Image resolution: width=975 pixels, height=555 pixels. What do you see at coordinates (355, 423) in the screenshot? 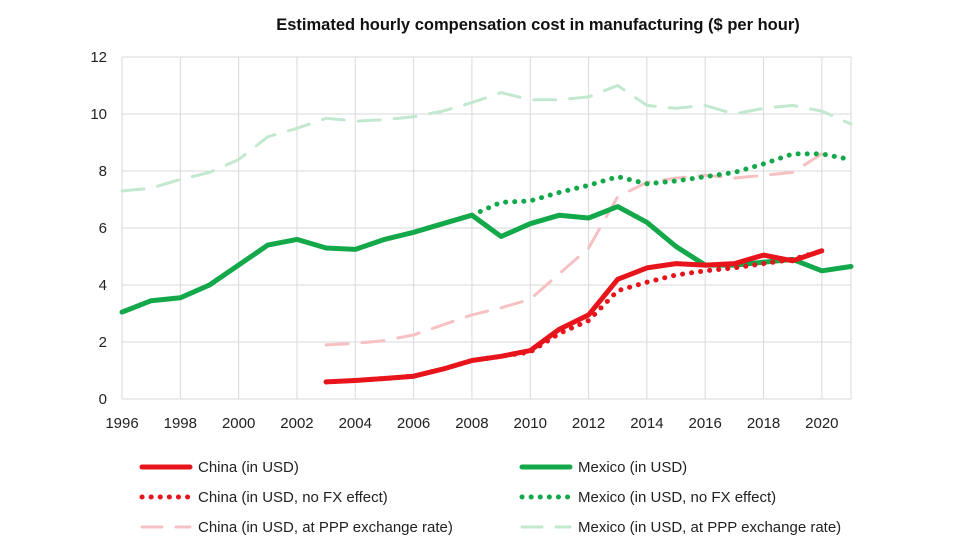
I see `x-tick-label: 2004` at bounding box center [355, 423].